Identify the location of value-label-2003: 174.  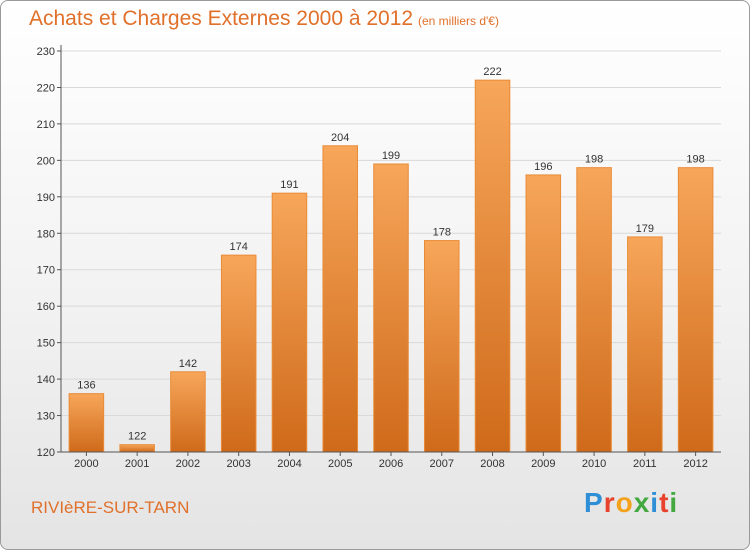
(239, 247).